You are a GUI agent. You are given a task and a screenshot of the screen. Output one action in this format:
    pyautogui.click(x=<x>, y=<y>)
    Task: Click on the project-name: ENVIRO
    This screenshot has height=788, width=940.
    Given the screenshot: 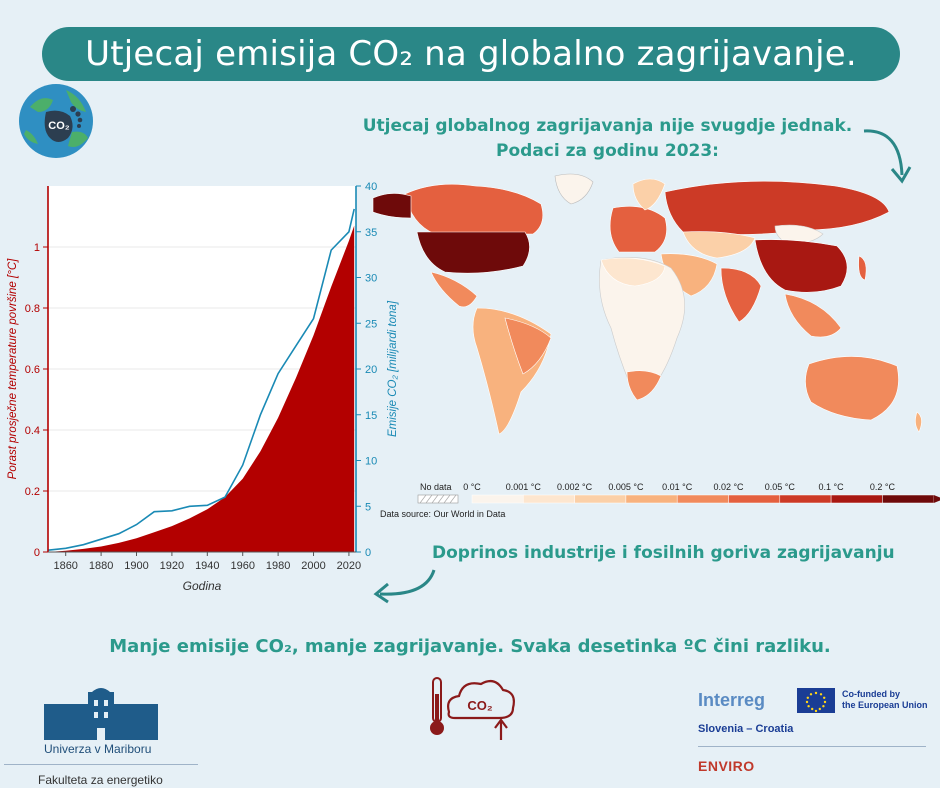 What is the action you would take?
    pyautogui.click(x=726, y=766)
    